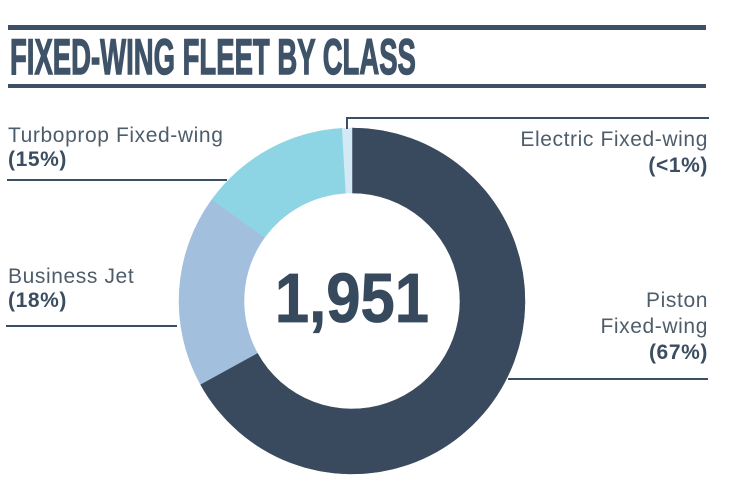  I want to click on turboprop-callout: Turboprop Fixed-wing (15%), so click(115, 148).